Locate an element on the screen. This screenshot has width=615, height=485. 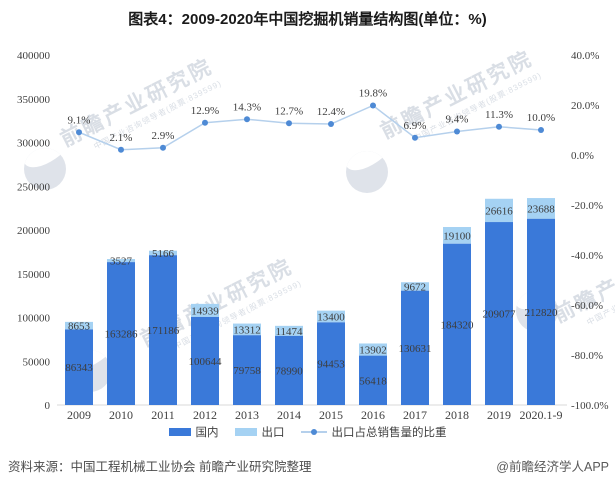
bar-label-domestic: 79758 is located at coordinates (247, 371).